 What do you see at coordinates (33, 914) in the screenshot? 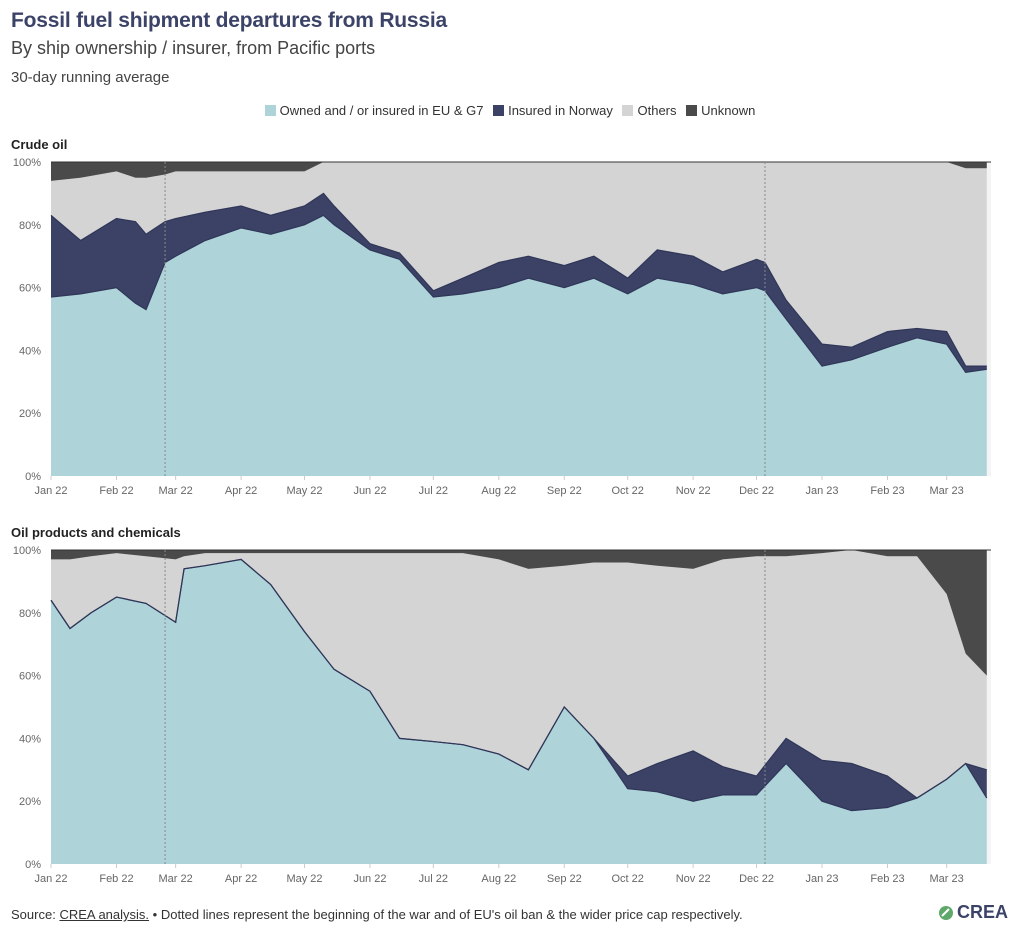
I see `source-label: Source:` at bounding box center [33, 914].